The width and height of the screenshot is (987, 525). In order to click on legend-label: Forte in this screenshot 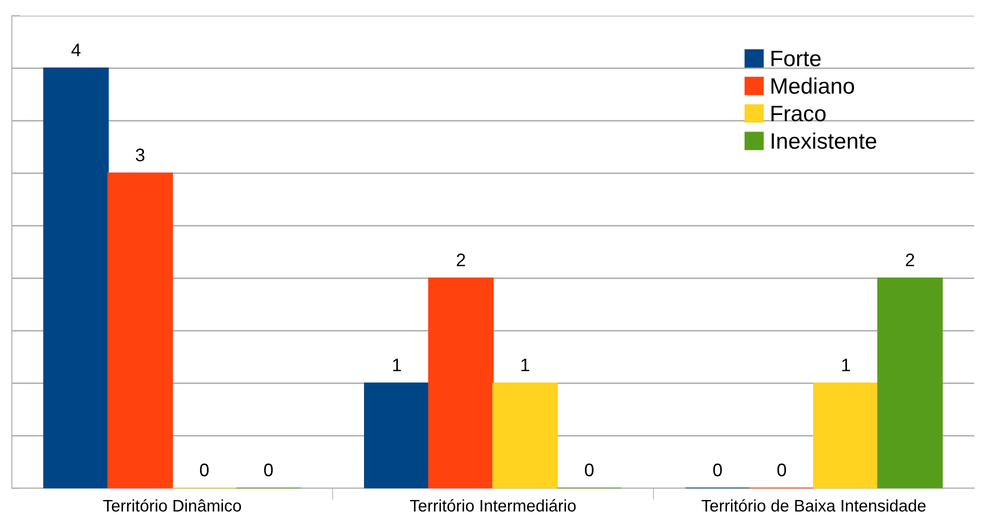, I will do `click(796, 58)`.